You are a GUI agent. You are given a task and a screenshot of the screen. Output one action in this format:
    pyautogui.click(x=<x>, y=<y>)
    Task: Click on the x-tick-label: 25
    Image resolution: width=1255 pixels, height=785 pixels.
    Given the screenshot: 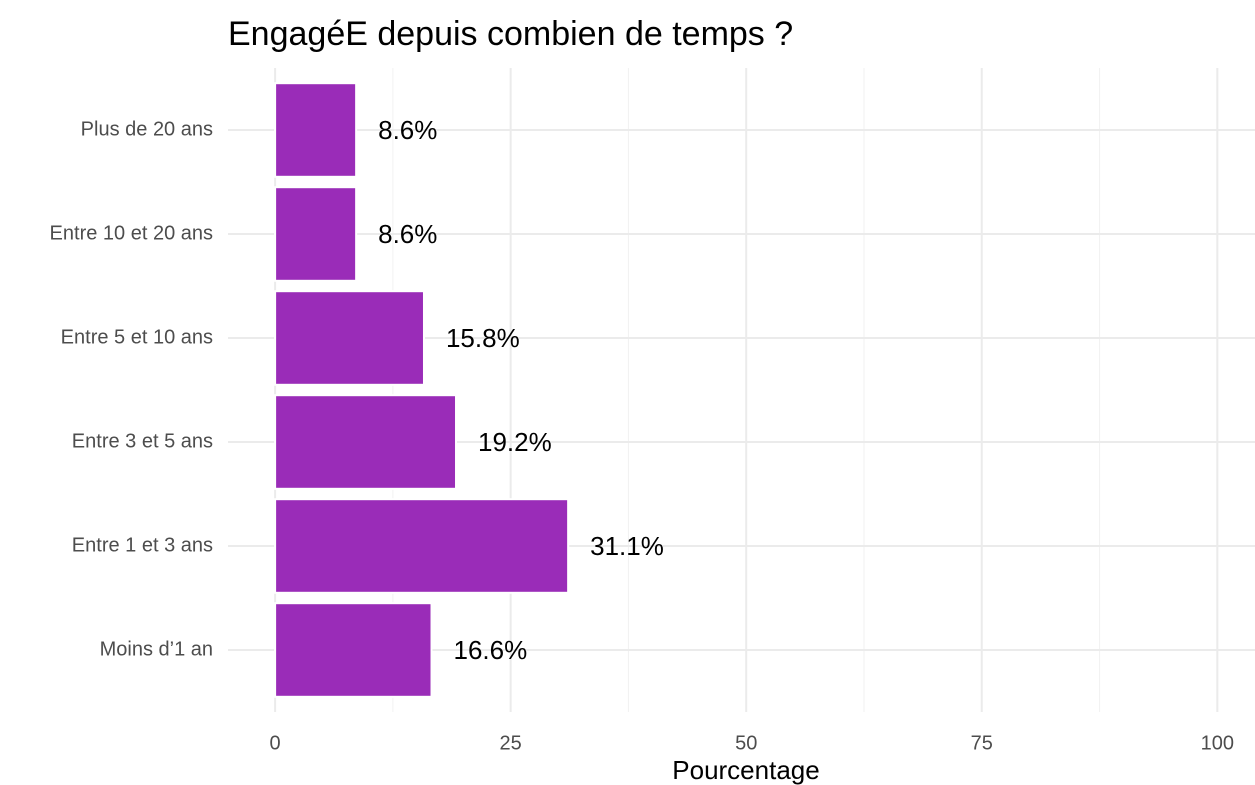 What is the action you would take?
    pyautogui.click(x=511, y=743)
    